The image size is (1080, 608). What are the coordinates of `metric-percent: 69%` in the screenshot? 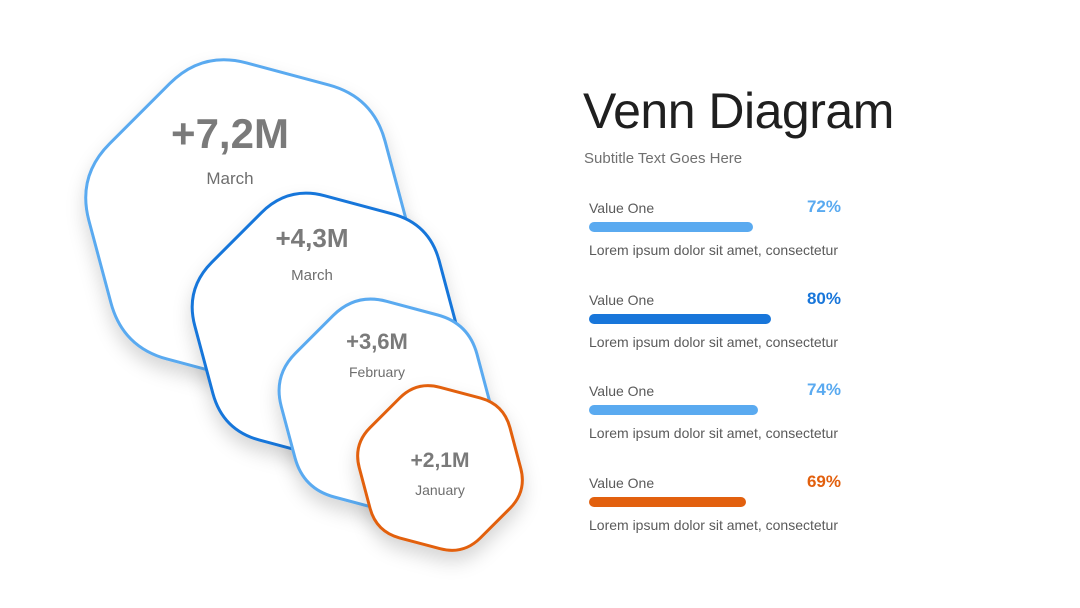 It's located at (823, 481).